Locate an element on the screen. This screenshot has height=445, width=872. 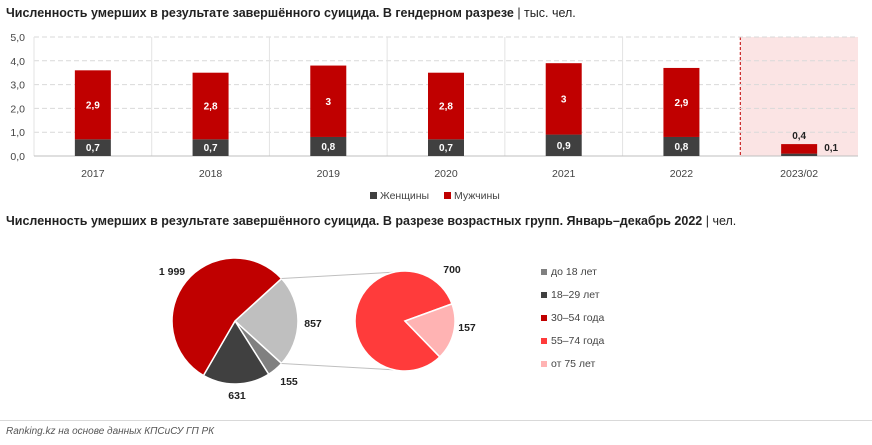
x-tick-label: 2023/02 is located at coordinates (799, 174).